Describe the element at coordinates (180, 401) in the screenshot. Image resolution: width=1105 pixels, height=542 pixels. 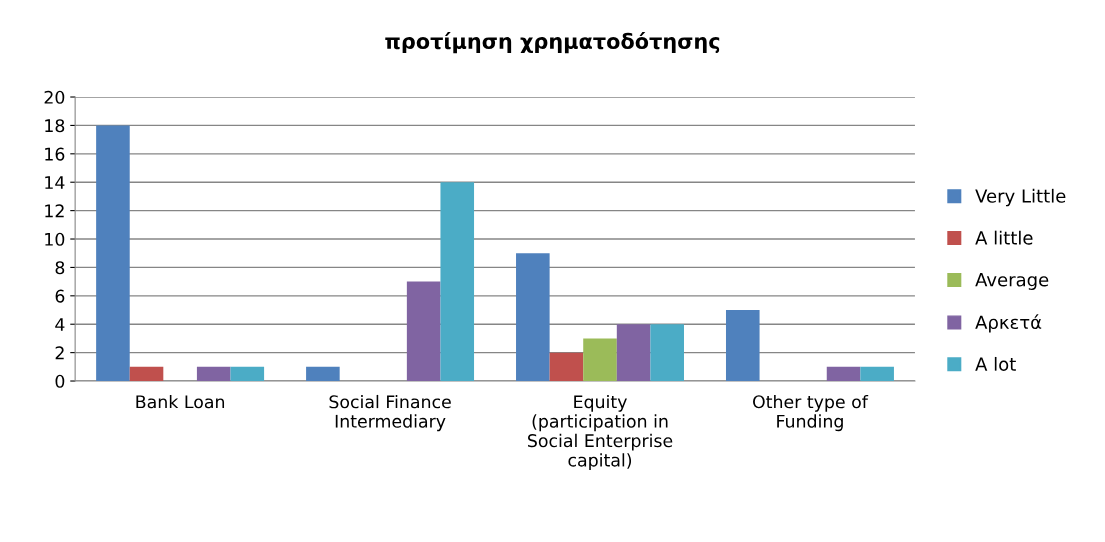
I see `x-tick-label: Bank Loan` at that location.